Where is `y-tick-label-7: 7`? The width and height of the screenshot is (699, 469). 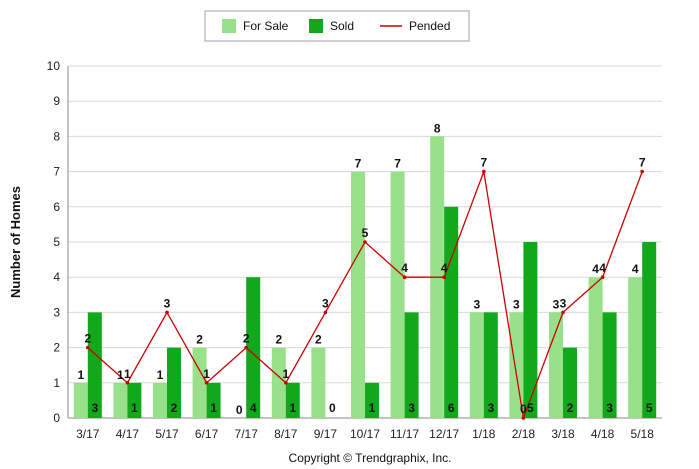 y-tick-label-7: 7 is located at coordinates (56, 172).